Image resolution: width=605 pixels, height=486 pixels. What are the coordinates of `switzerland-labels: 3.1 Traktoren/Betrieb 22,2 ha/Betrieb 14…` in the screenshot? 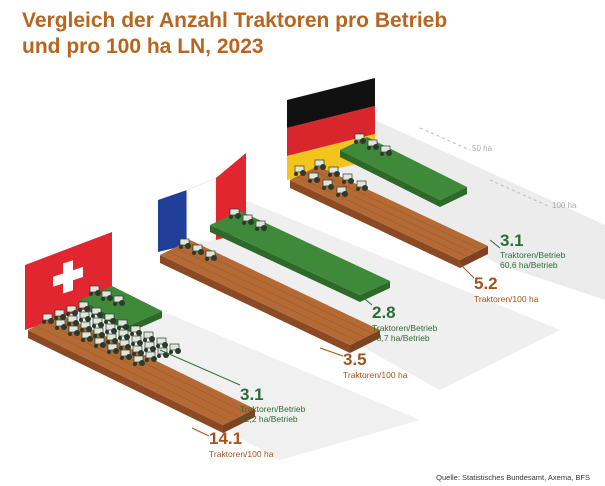 It's located at (232, 404).